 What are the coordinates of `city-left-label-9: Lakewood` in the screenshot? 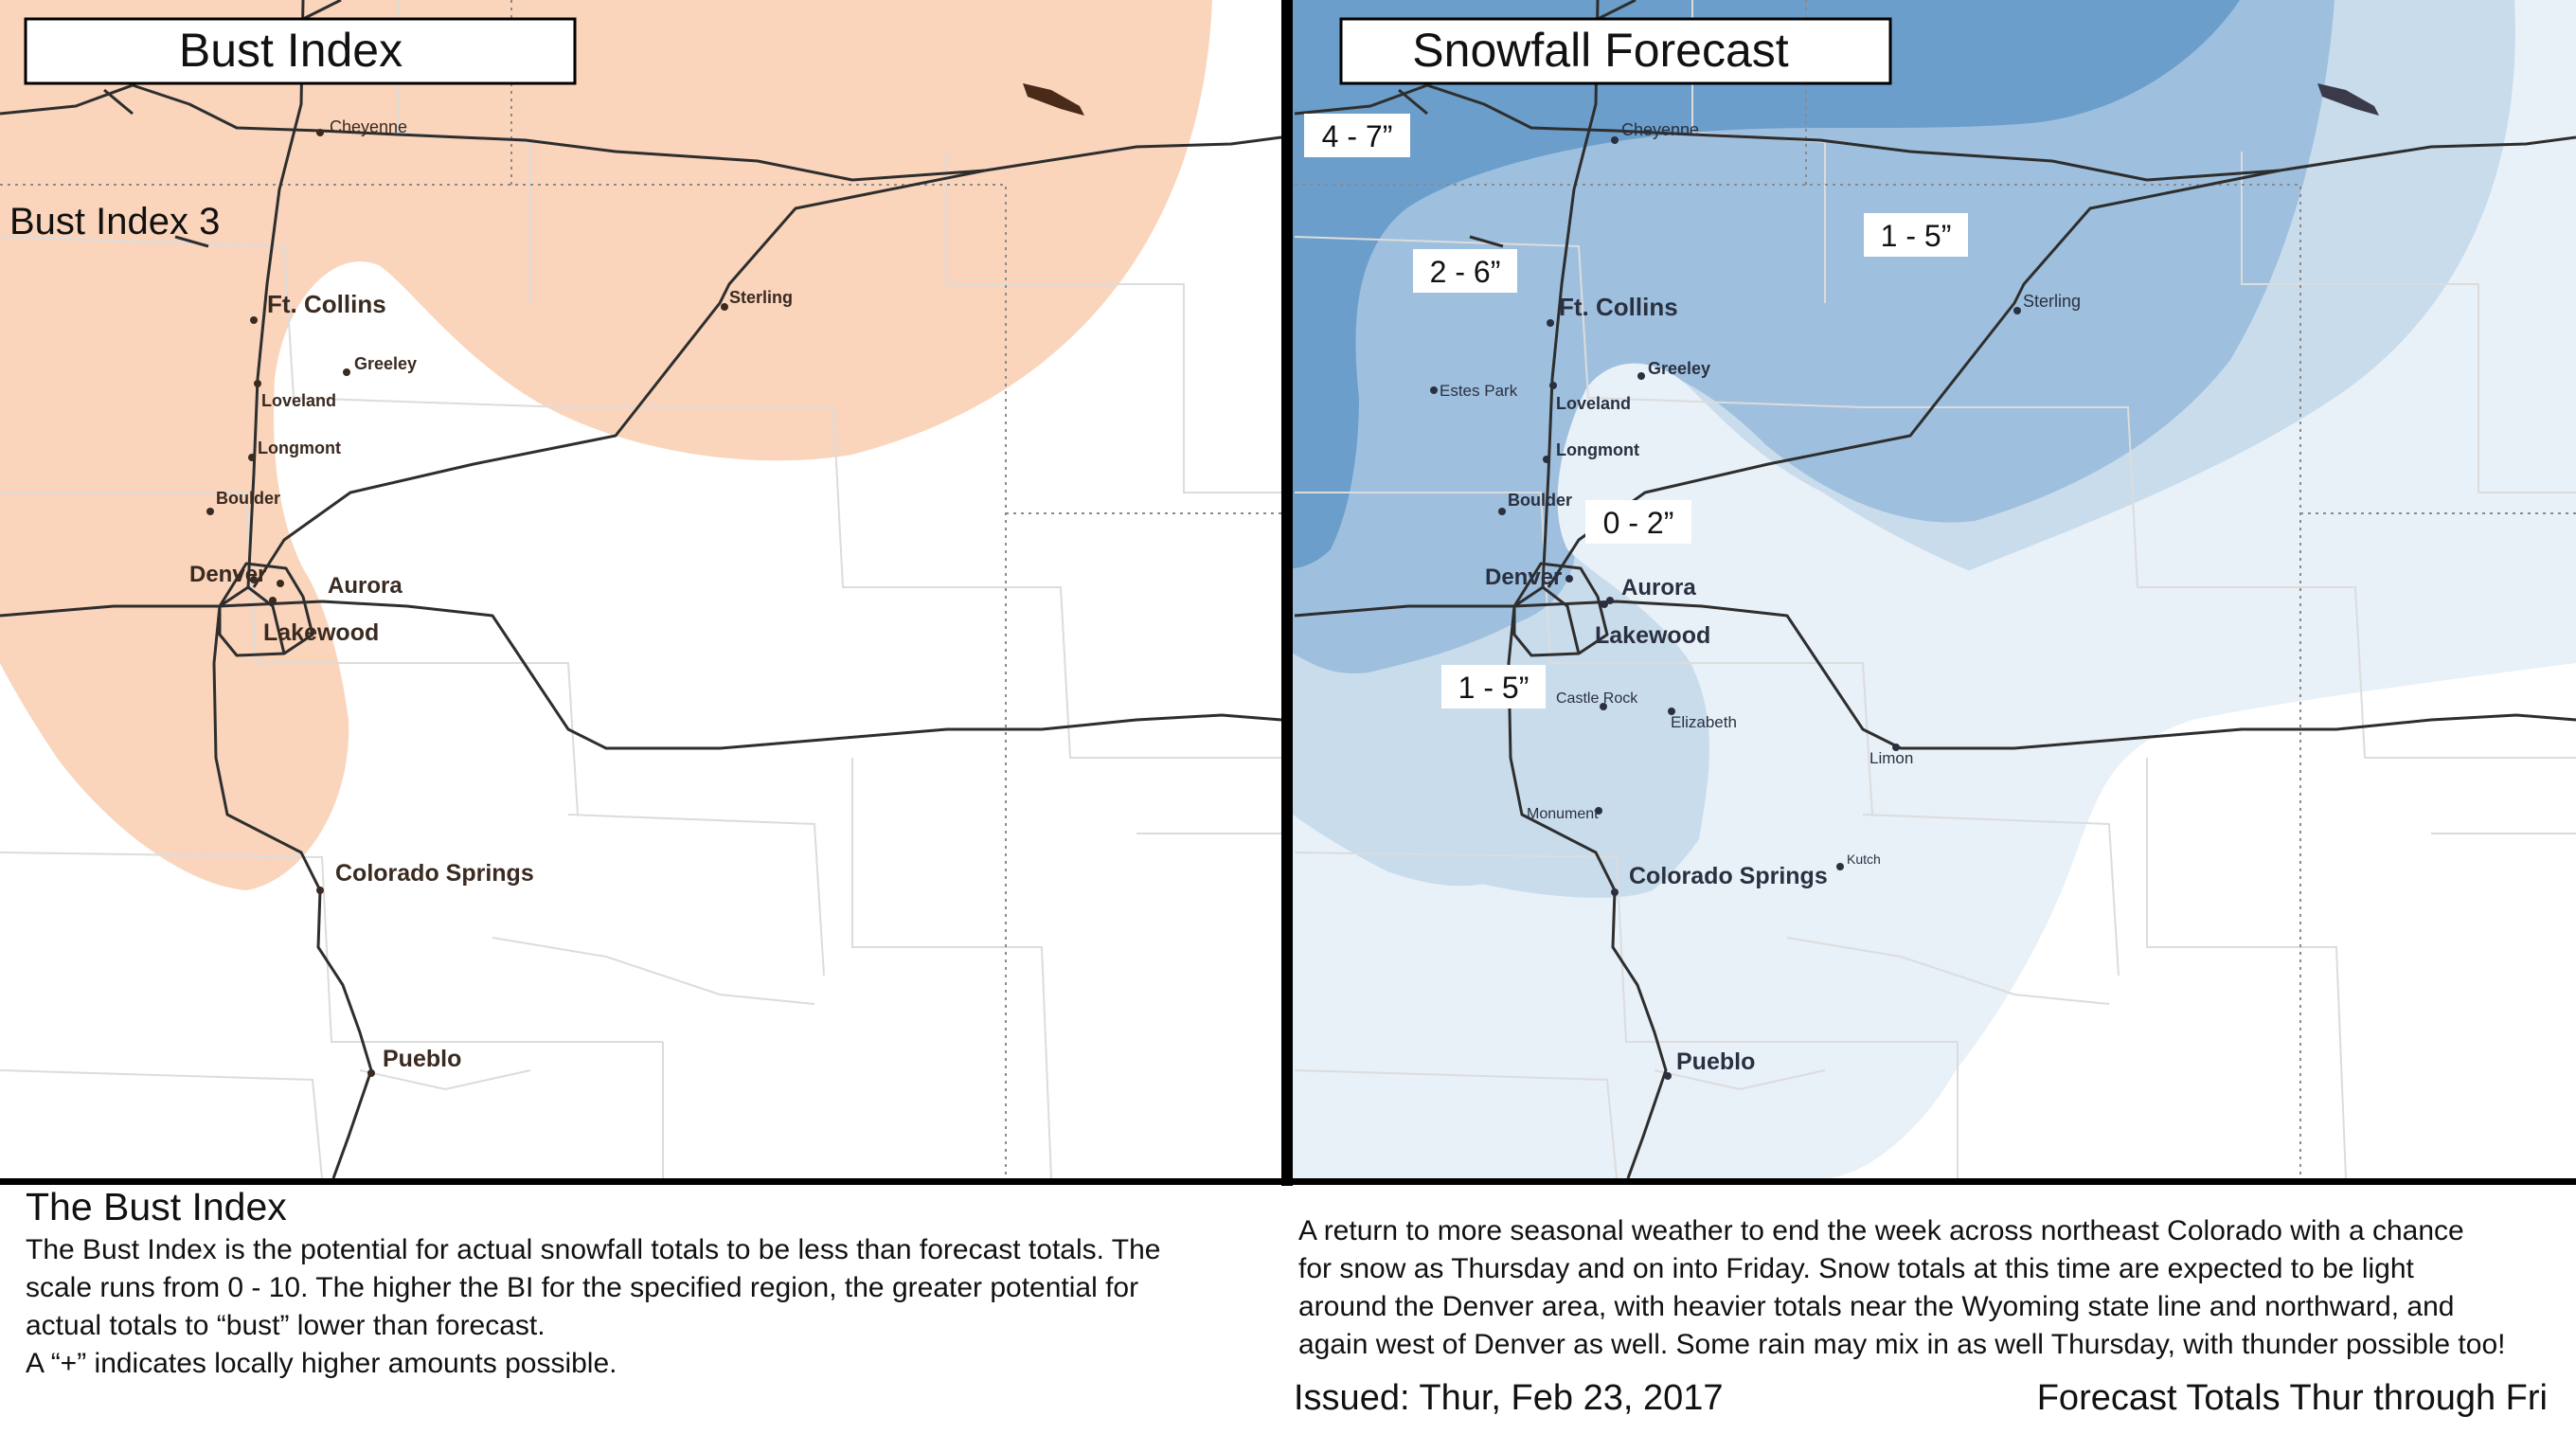 It's located at (321, 632).